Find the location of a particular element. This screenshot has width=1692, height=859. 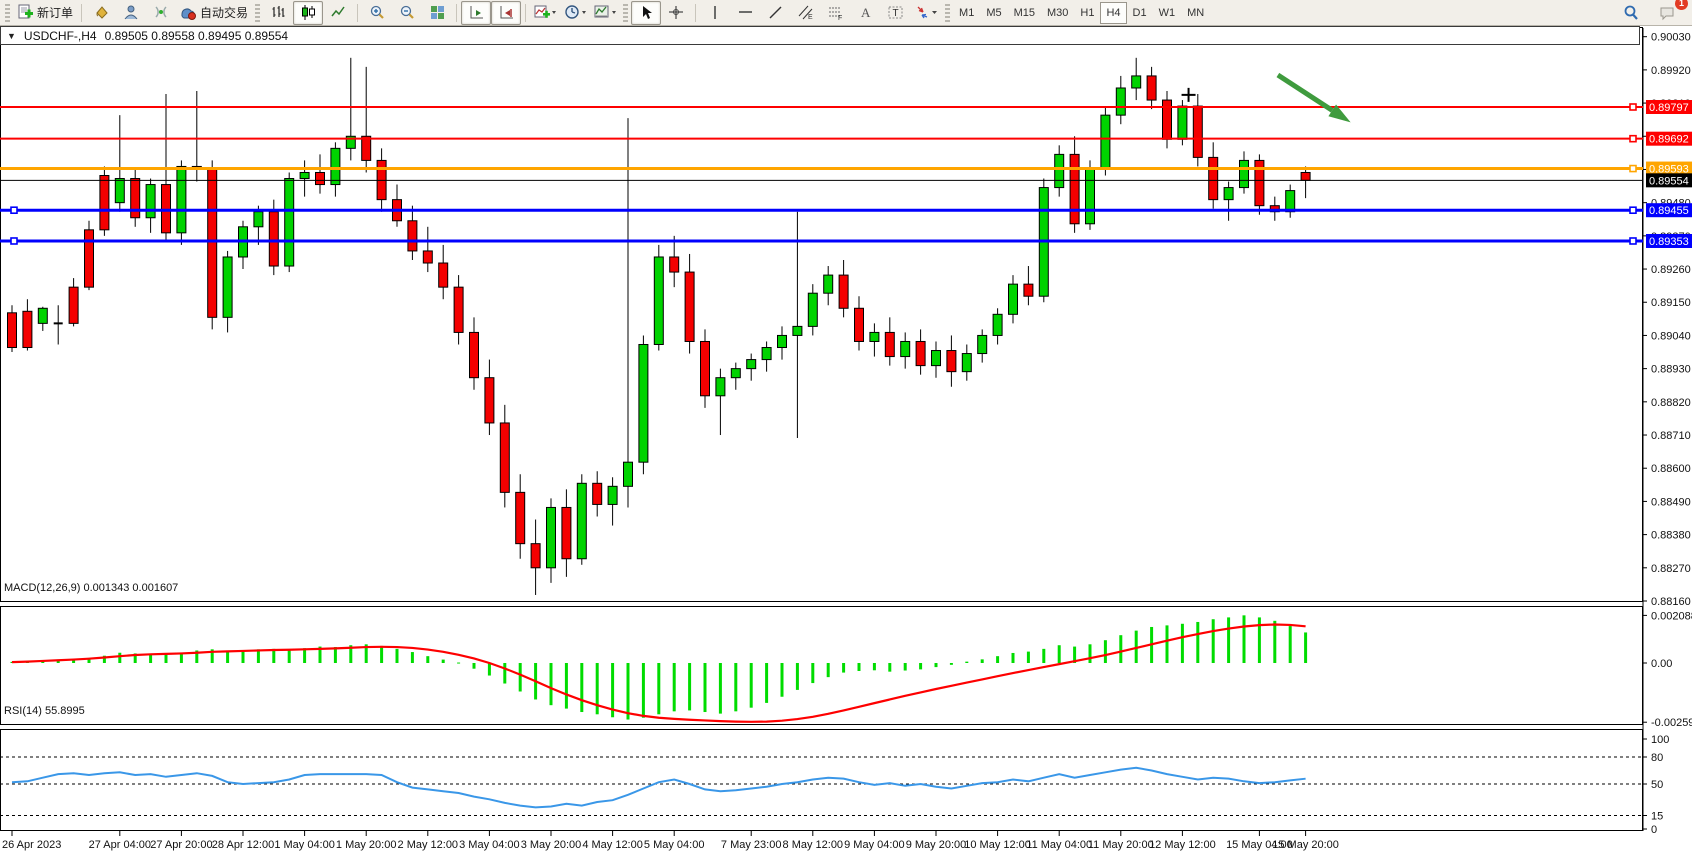

timeframe-button-mn: MN is located at coordinates (1196, 12).